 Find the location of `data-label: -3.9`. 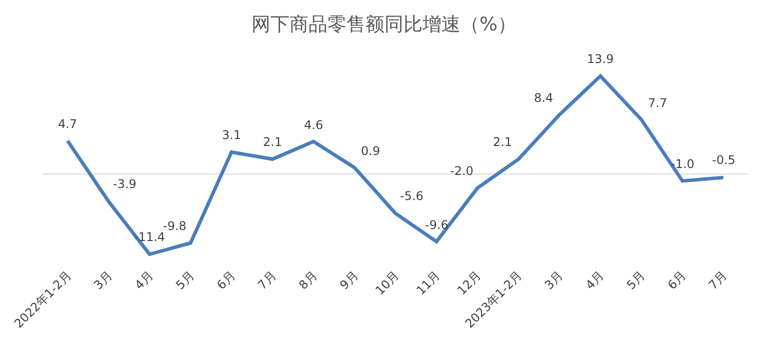

data-label: -3.9 is located at coordinates (124, 184).